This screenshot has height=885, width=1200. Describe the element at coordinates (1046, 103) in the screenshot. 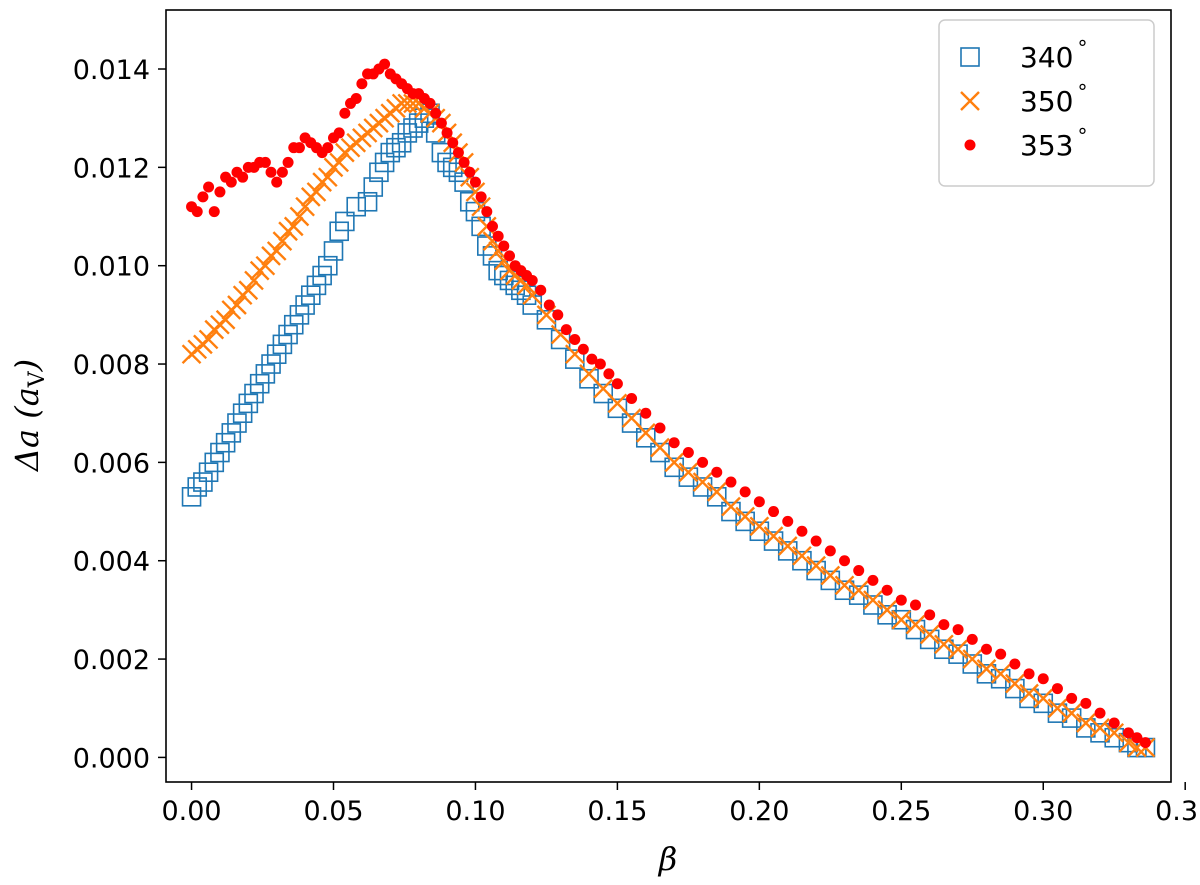

I see `legend-box` at that location.